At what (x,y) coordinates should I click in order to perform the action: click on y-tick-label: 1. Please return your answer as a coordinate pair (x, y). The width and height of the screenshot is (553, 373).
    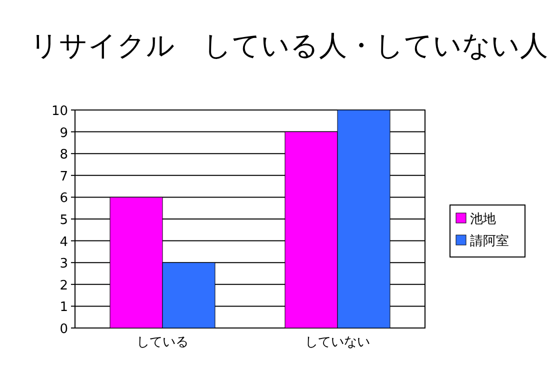
    Looking at the image, I should click on (64, 308).